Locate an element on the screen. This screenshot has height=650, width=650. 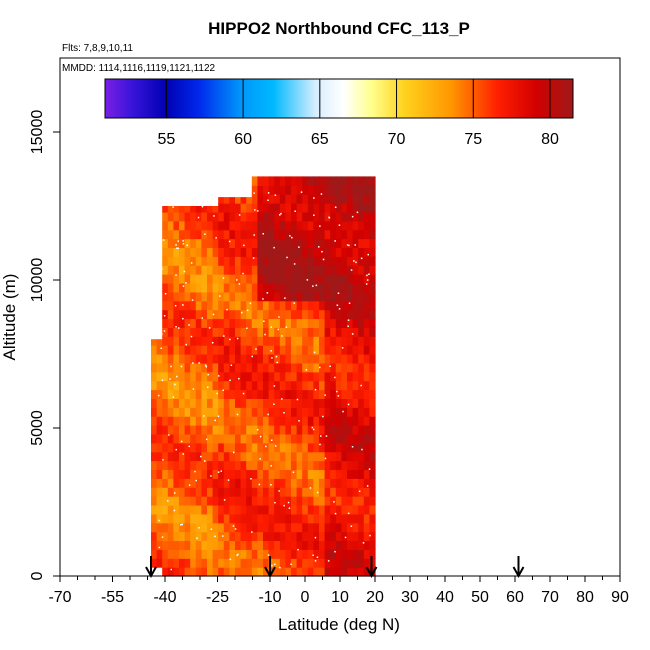
colorbar-gradient is located at coordinates (339, 98).